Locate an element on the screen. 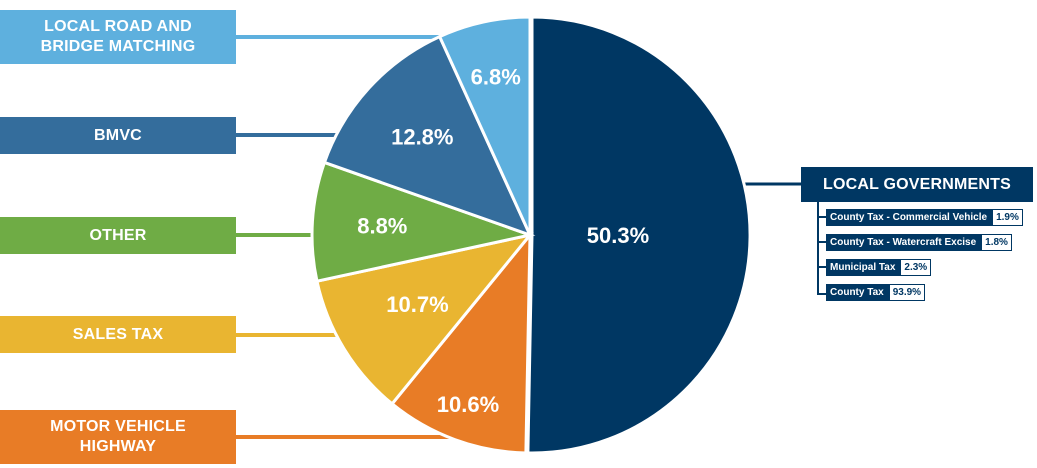 The image size is (1037, 468). breakdown-value: 93.9% is located at coordinates (907, 292).